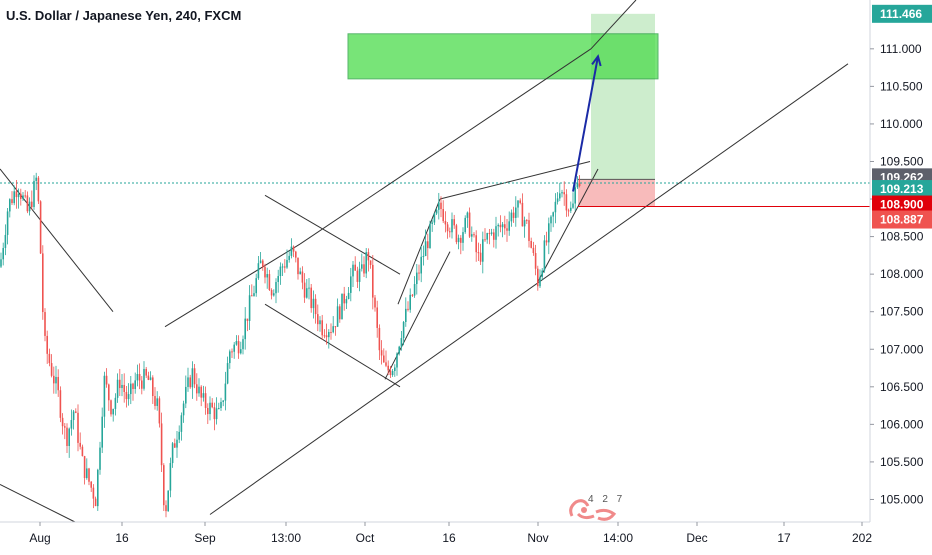  I want to click on price-tag-label: 111.466, so click(901, 14).